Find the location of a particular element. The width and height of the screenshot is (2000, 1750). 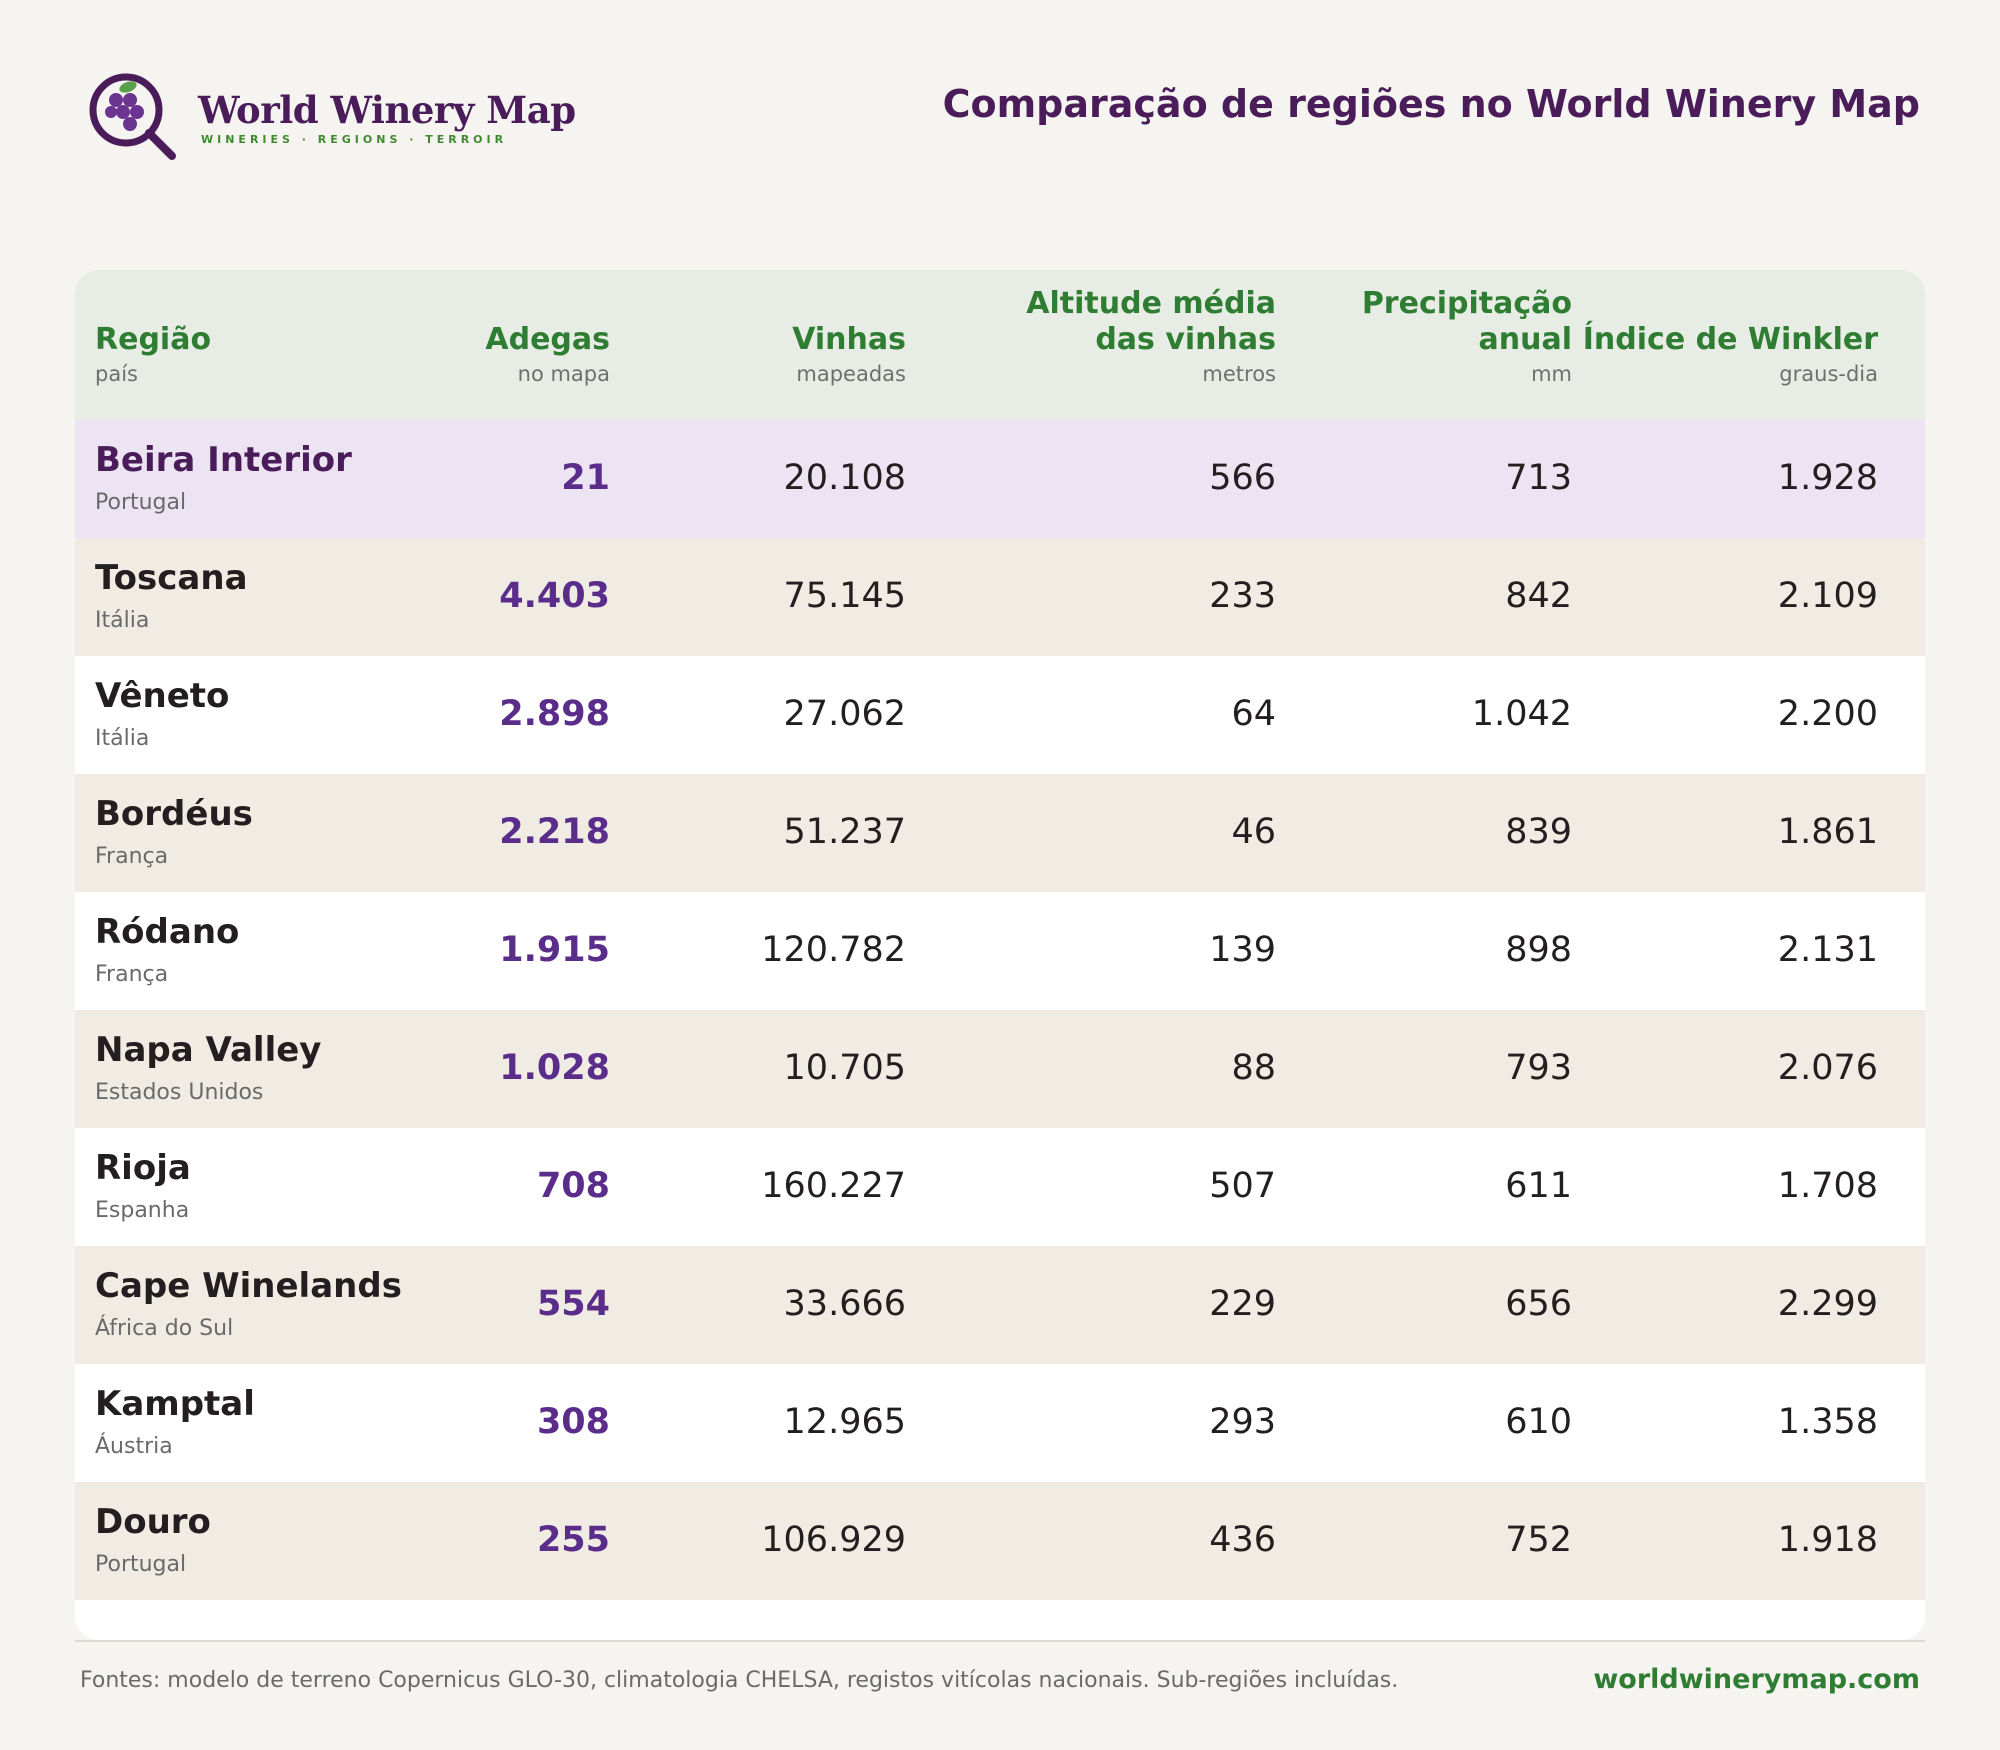

wineries-count: 21 is located at coordinates (585, 478).